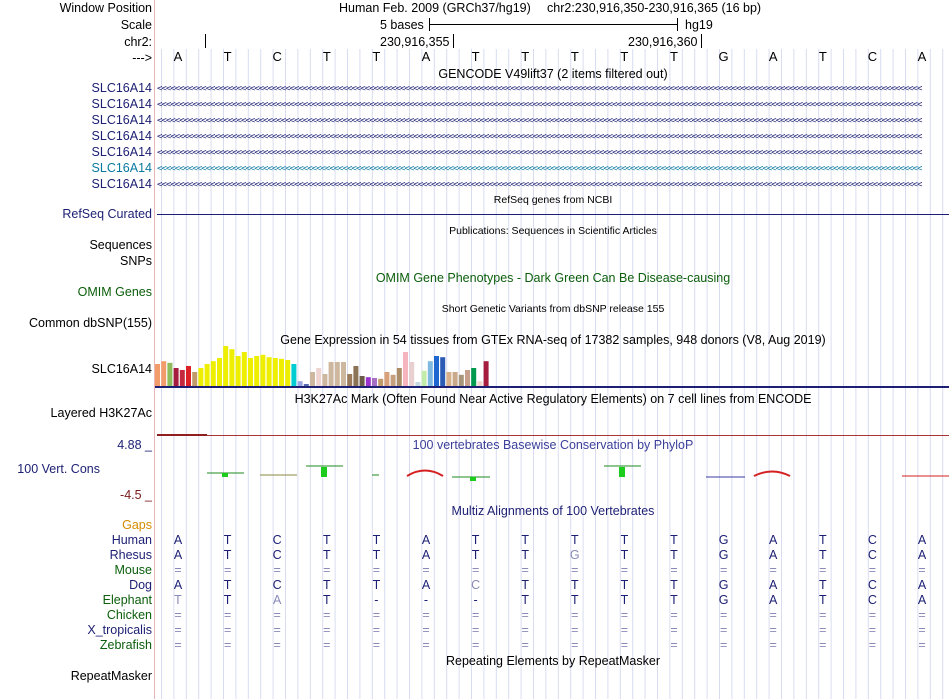 This screenshot has width=950, height=699. I want to click on h3k27ac-label: Layered H3K27Ac, so click(101, 413).